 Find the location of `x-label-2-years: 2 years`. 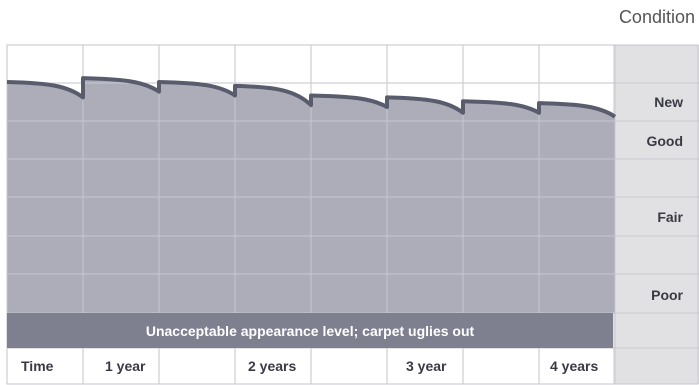

x-label-2-years: 2 years is located at coordinates (272, 366).